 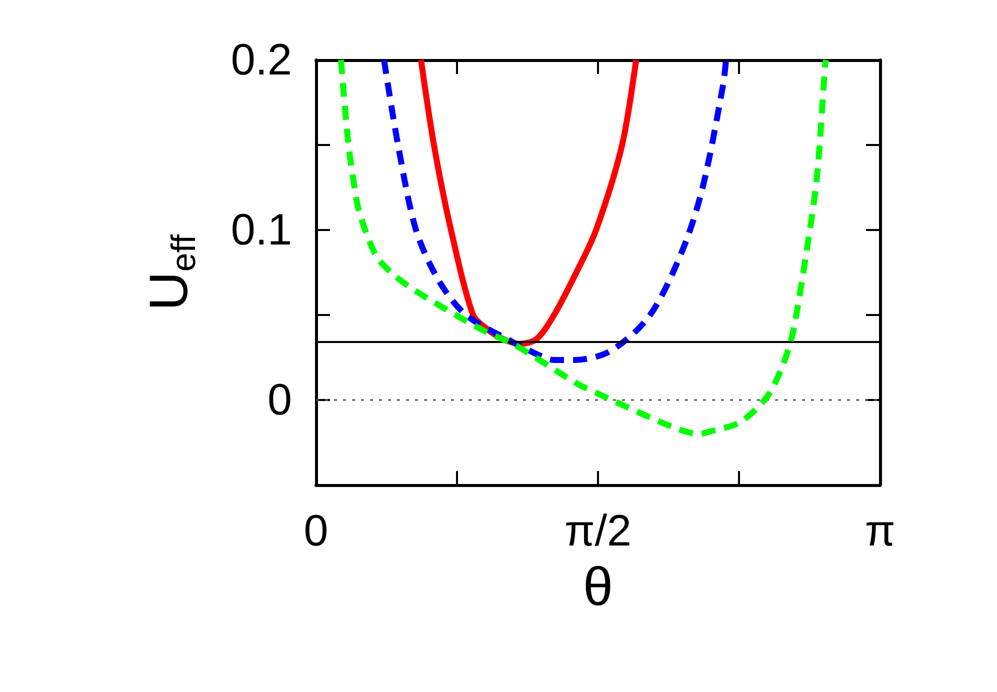 What do you see at coordinates (280, 400) in the screenshot?
I see `y-tick-label: 0` at bounding box center [280, 400].